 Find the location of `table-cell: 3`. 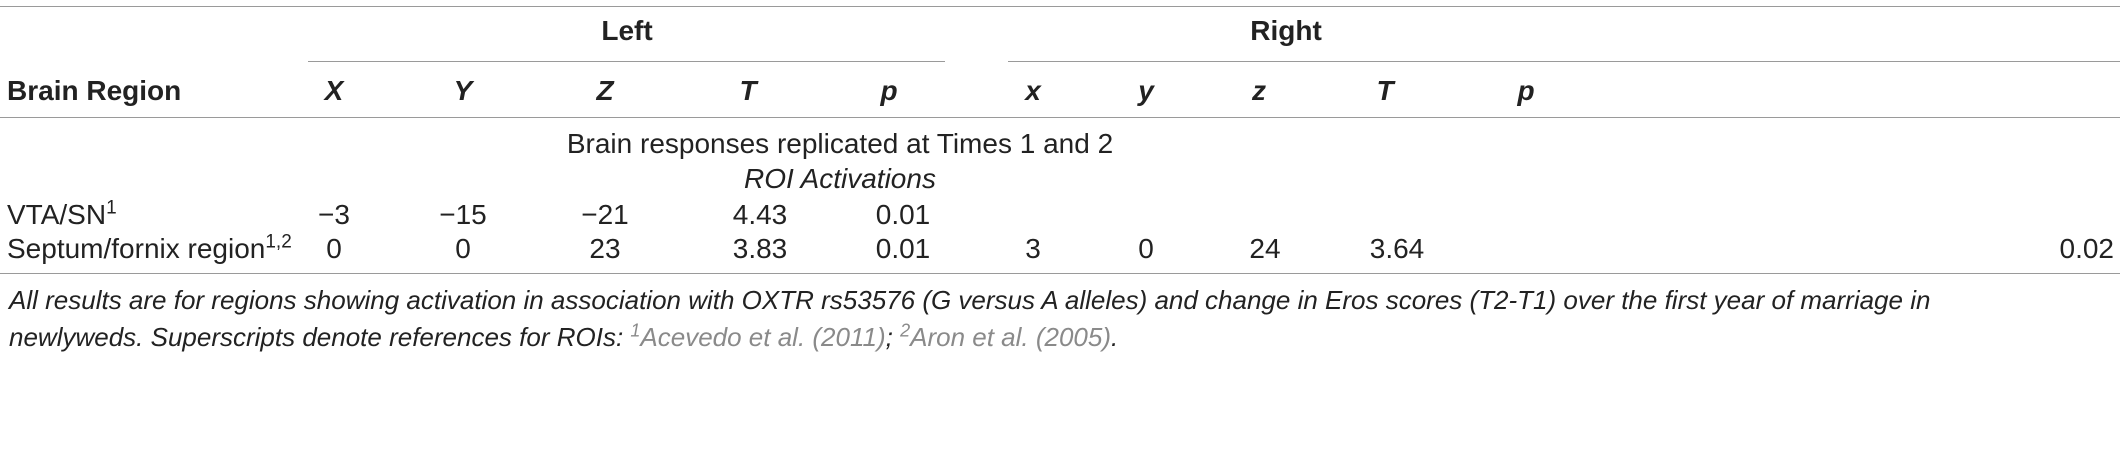

table-cell: 3 is located at coordinates (1033, 248).